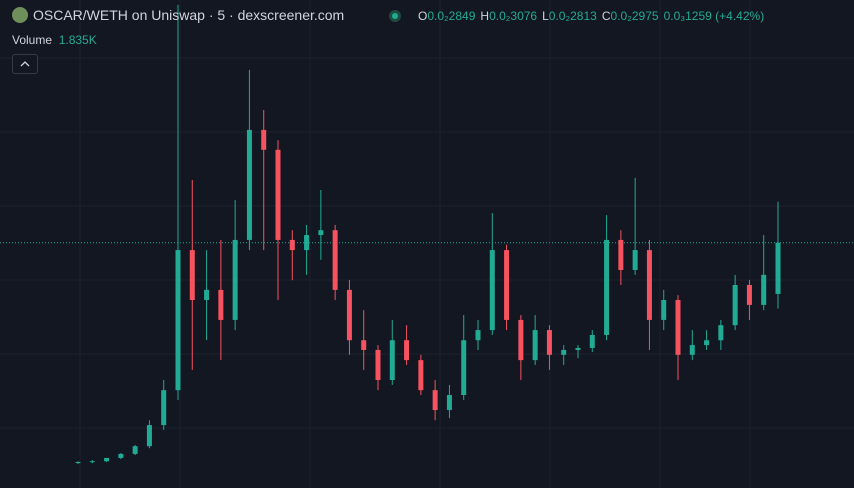  Describe the element at coordinates (77, 40) in the screenshot. I see `volume-value: 1.835K` at that location.